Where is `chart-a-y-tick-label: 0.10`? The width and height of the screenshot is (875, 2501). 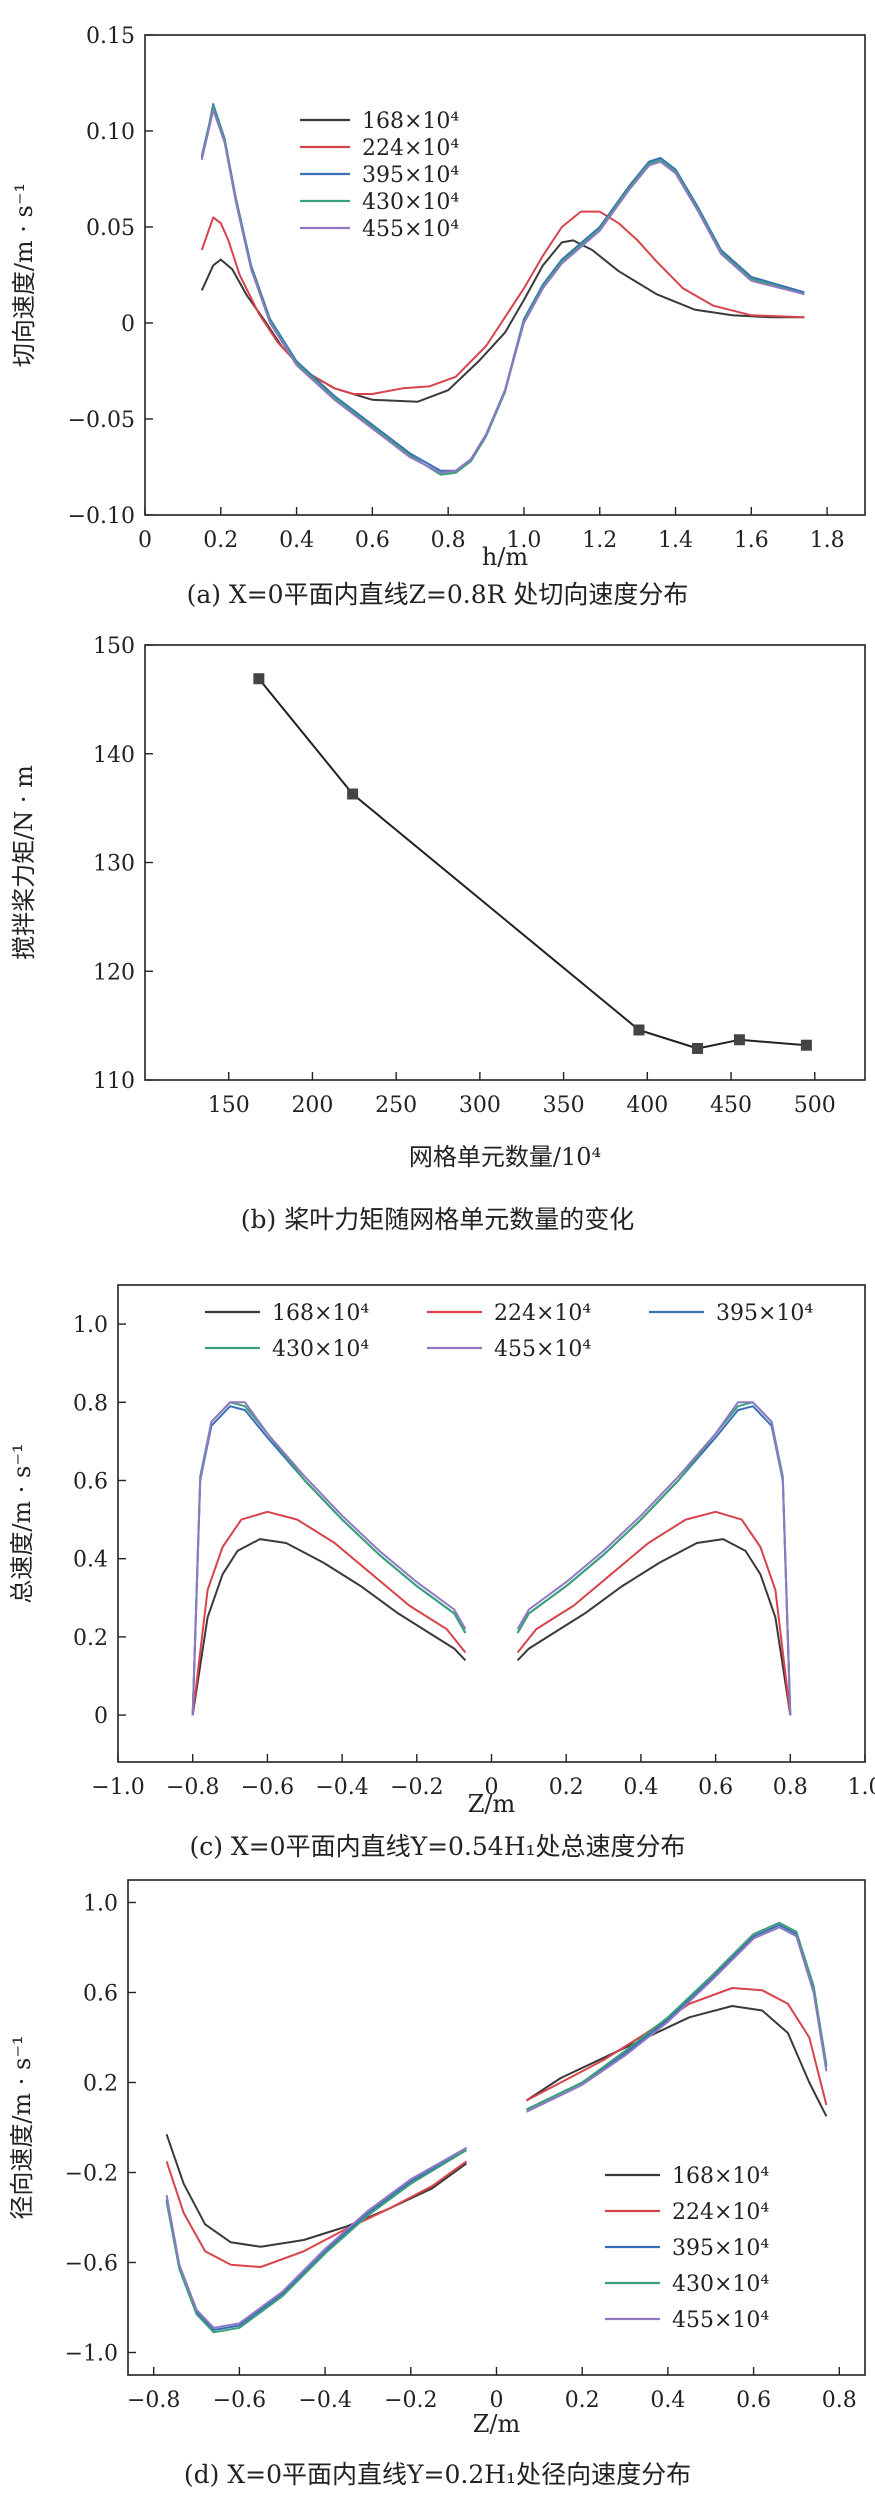 chart-a-y-tick-label: 0.10 is located at coordinates (110, 132).